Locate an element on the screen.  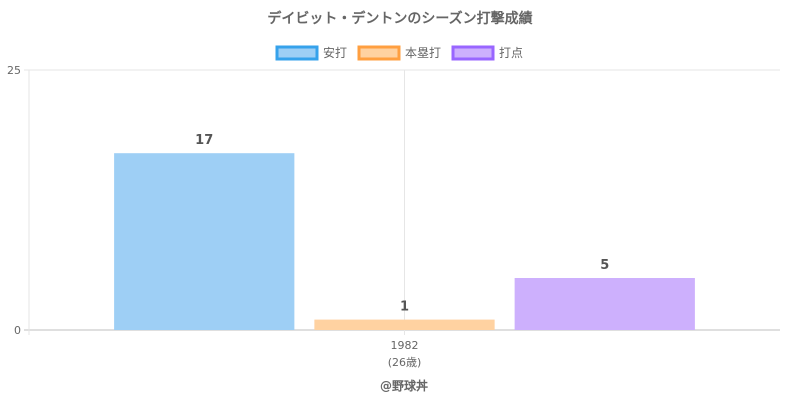
legend: 安打 本塁打 打点 is located at coordinates (399, 53).